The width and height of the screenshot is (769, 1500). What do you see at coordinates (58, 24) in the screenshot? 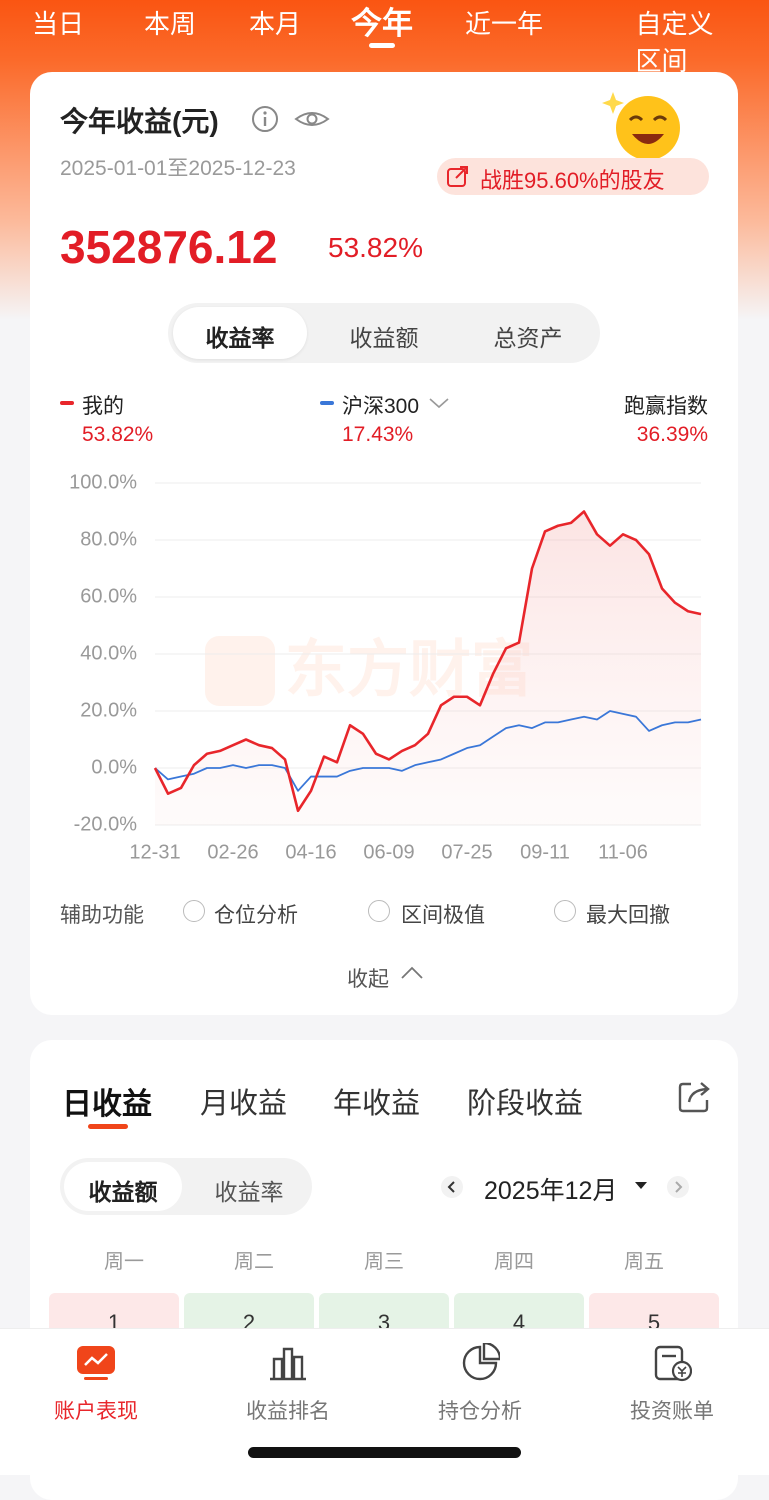
I see `period-tab: 当日` at bounding box center [58, 24].